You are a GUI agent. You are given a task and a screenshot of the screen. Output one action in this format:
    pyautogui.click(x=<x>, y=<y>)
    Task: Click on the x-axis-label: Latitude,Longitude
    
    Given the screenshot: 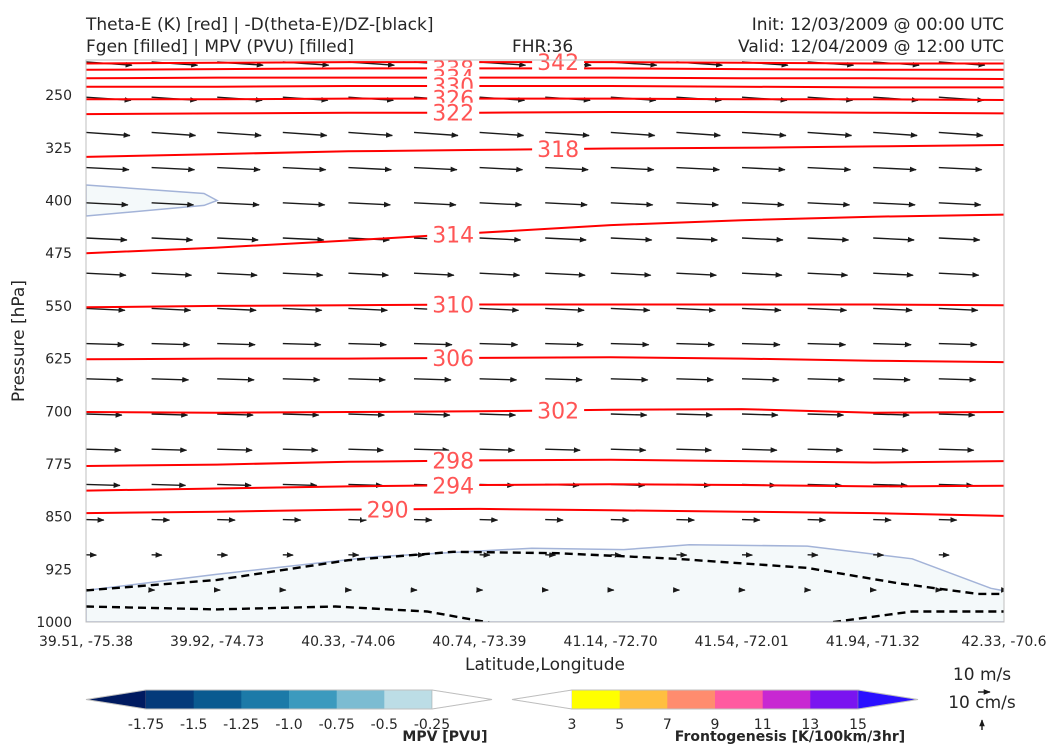 What is the action you would take?
    pyautogui.click(x=545, y=665)
    